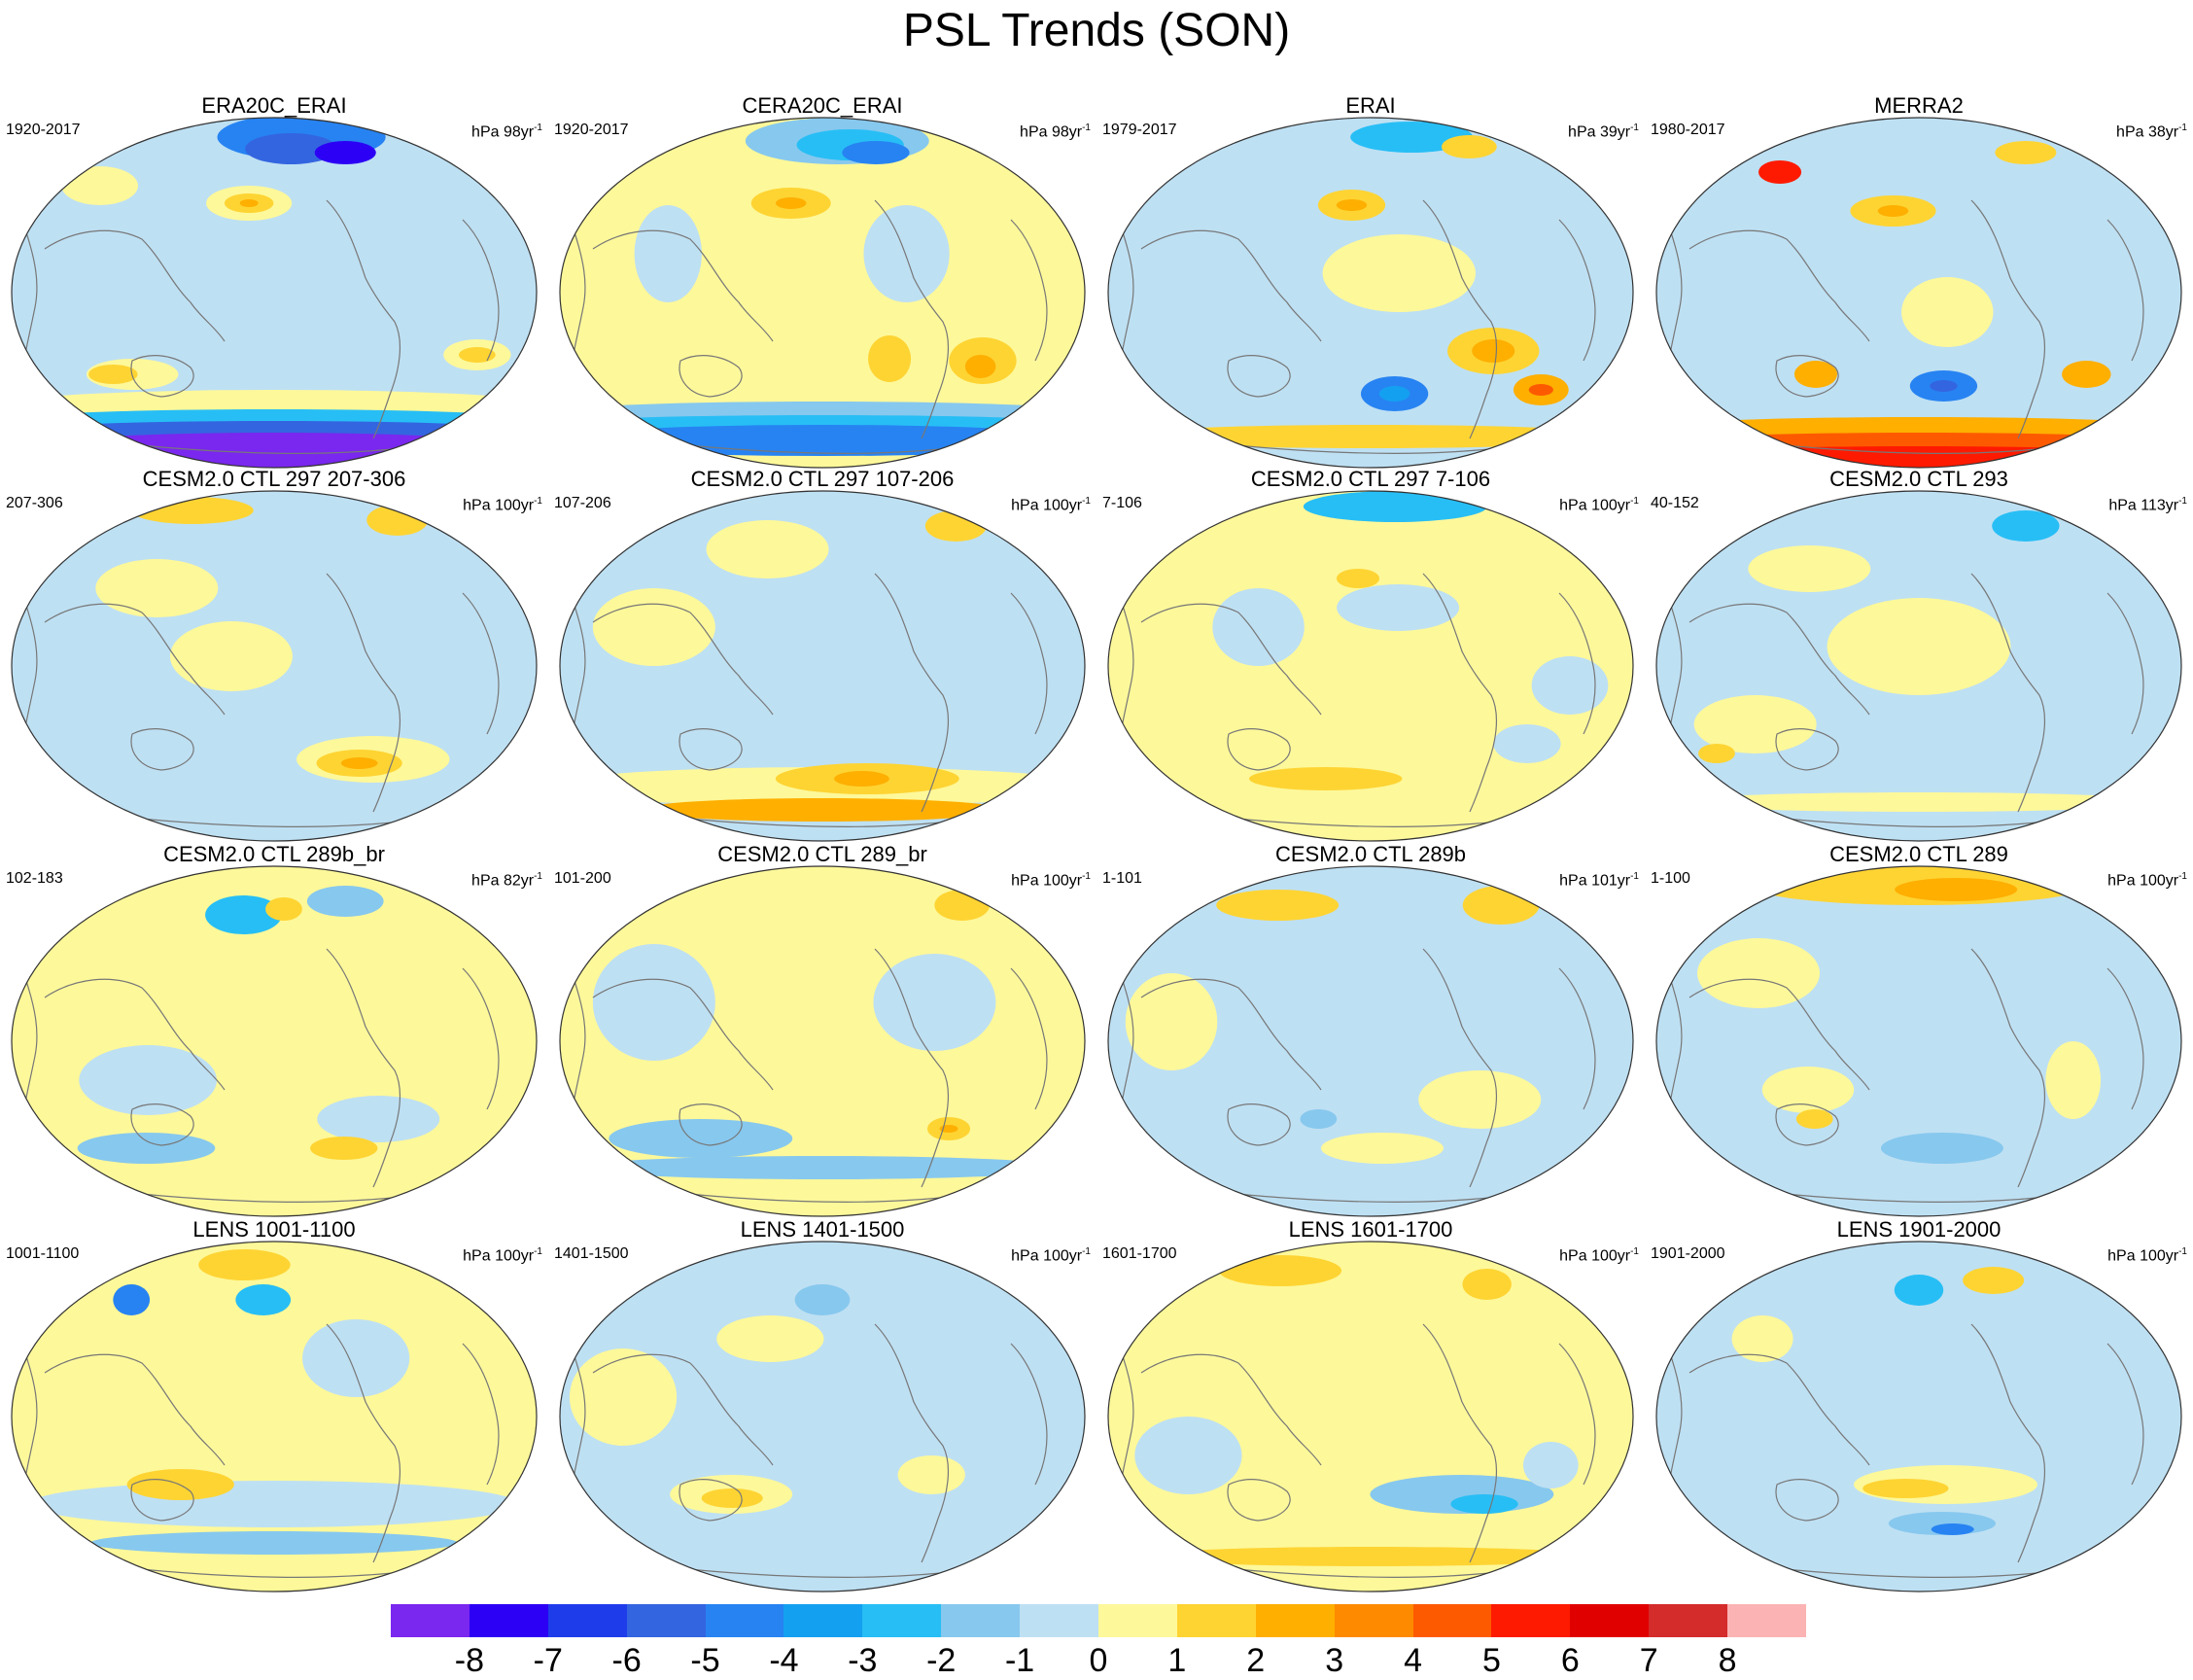  What do you see at coordinates (1370, 282) in the screenshot?
I see `map-panel: ERAI 1979-2017 hPa 39yr-1` at bounding box center [1370, 282].